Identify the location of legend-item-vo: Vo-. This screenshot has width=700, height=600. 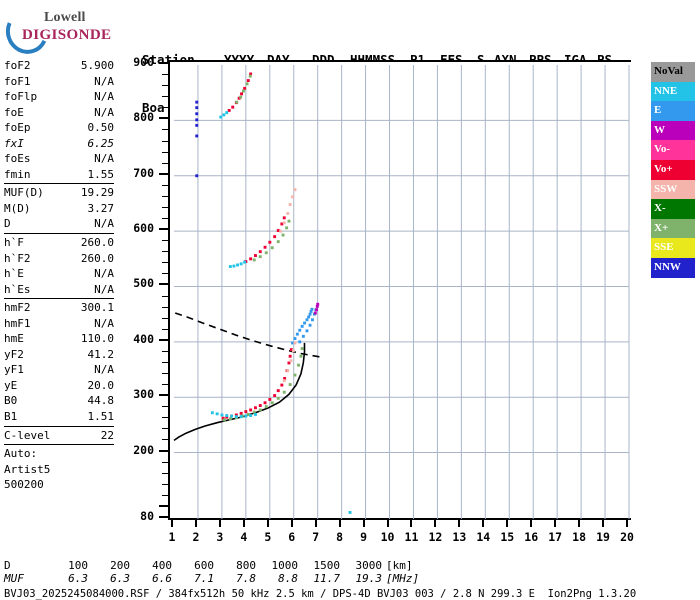
(673, 150).